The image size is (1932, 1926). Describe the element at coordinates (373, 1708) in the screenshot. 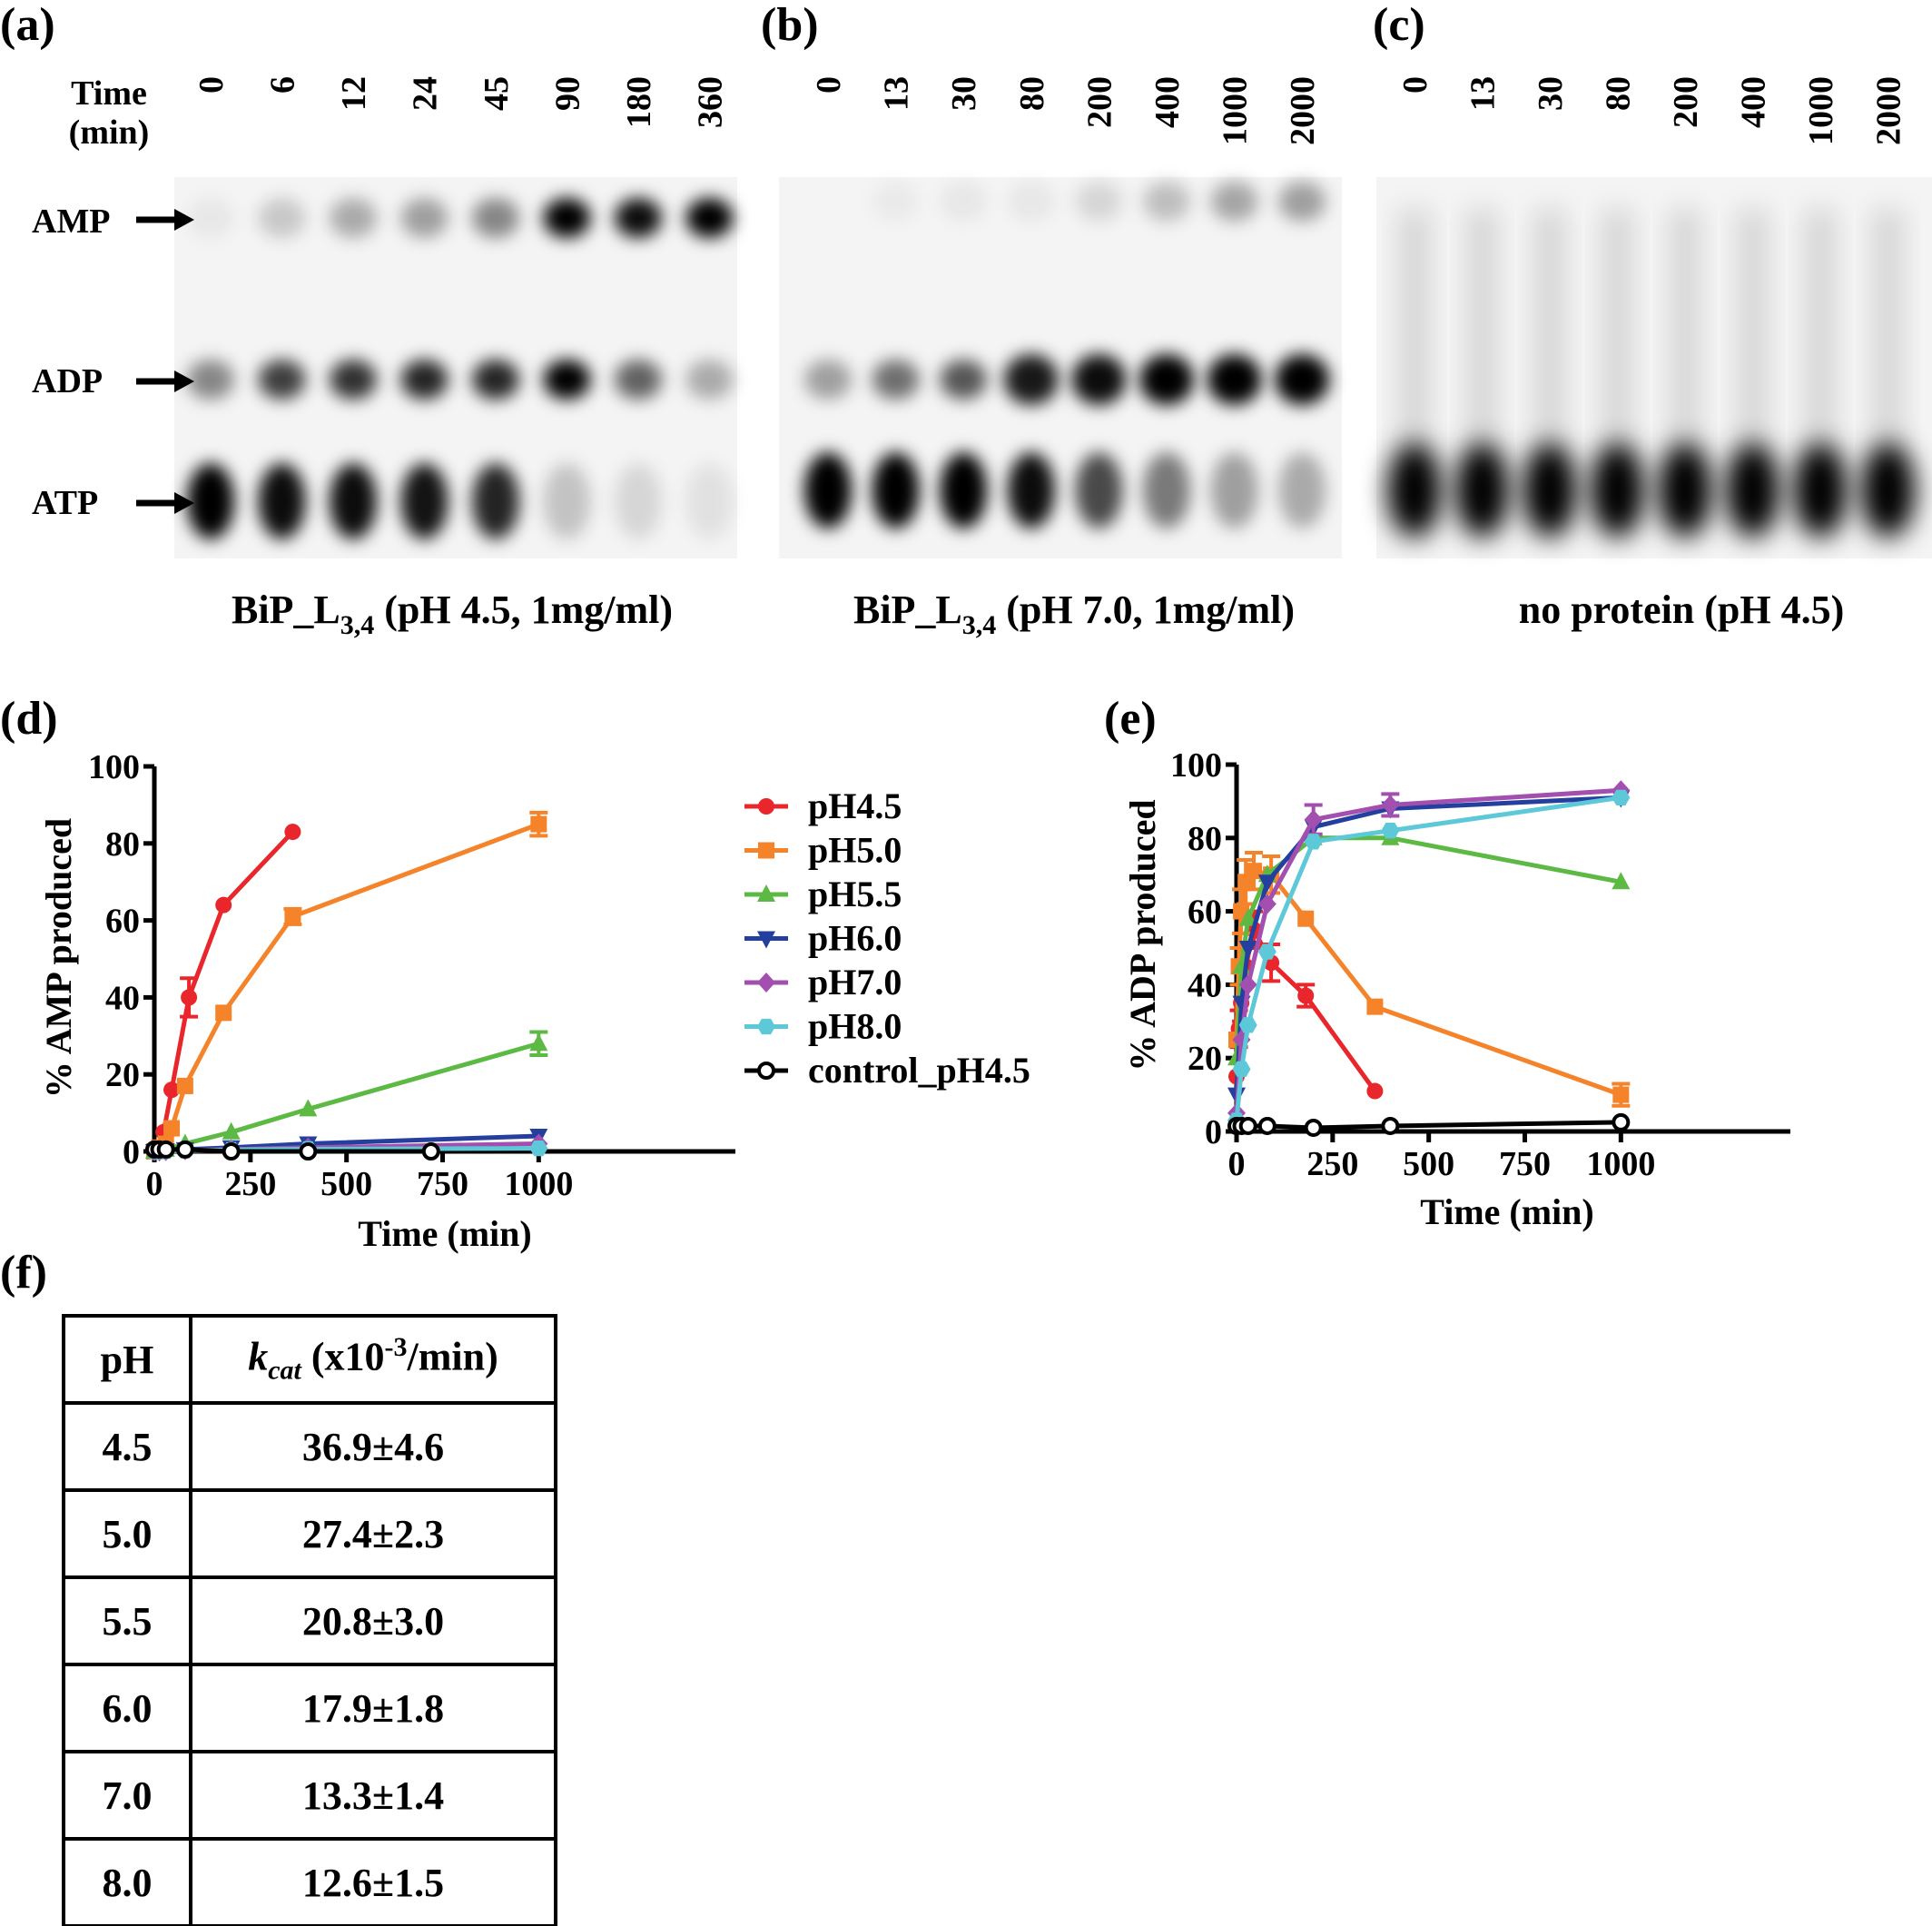

I see `table-cell-kcat: 17.9±1.8` at that location.